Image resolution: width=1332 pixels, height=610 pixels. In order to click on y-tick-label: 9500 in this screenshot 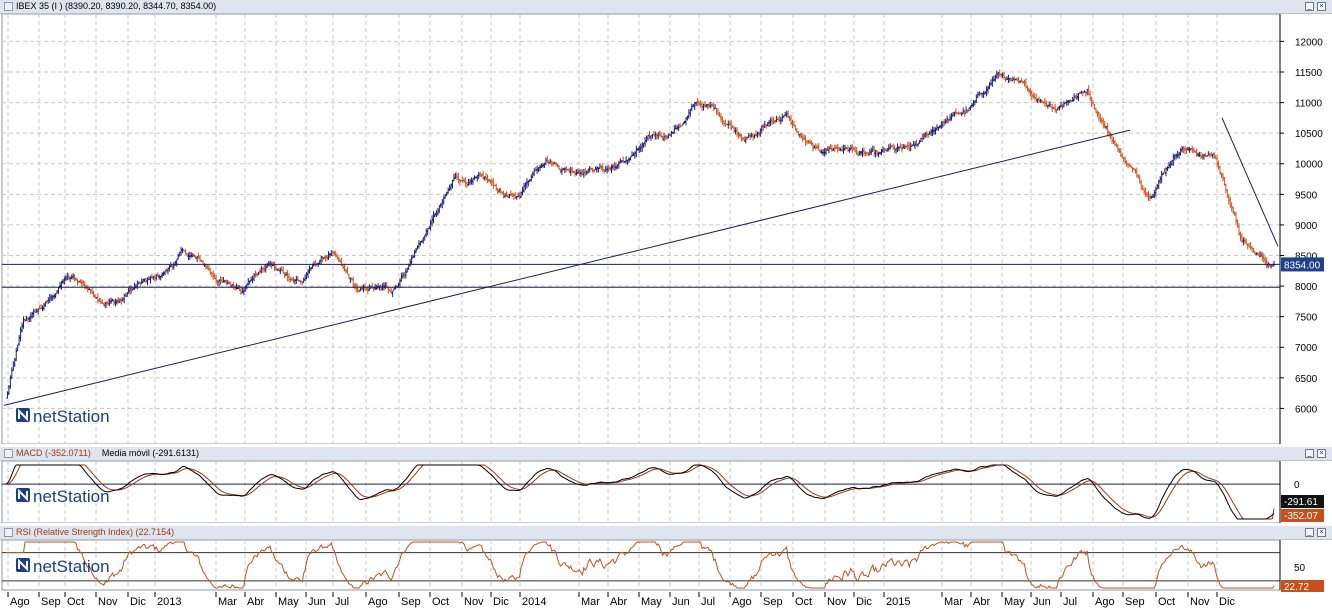, I will do `click(1306, 195)`.